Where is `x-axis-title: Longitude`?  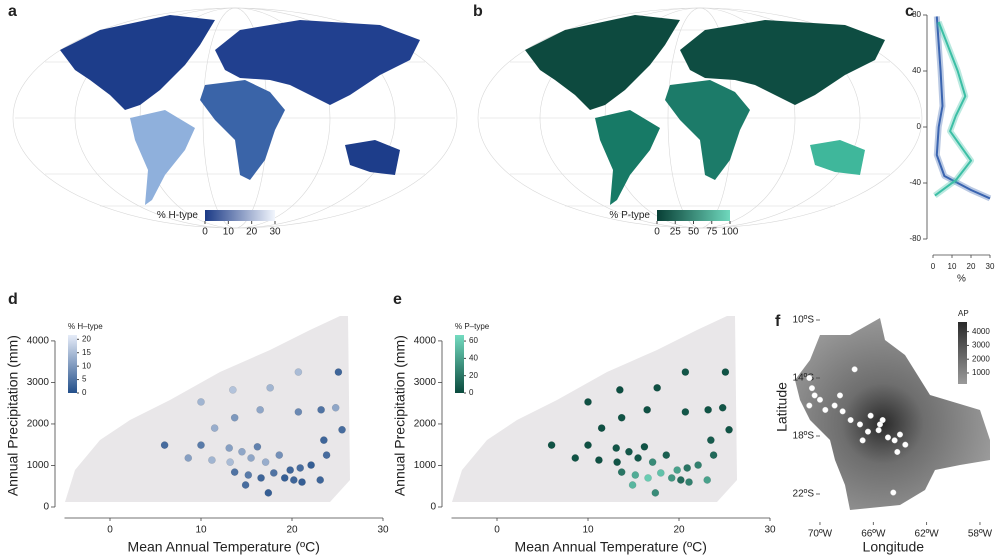
x-axis-title: Longitude is located at coordinates (894, 547).